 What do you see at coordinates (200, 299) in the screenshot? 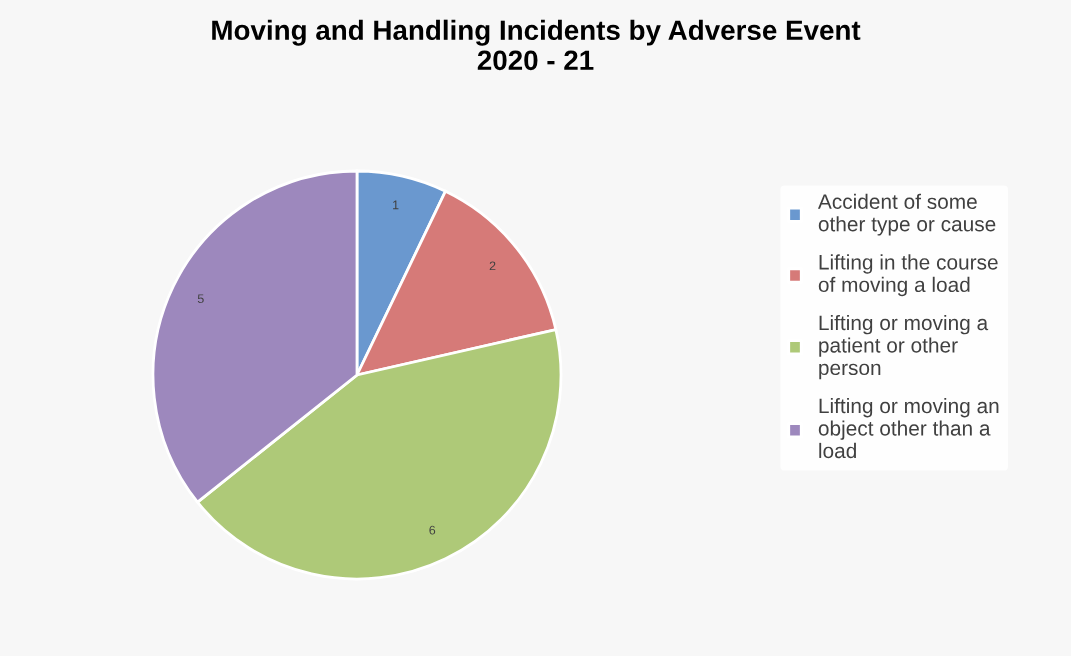
I see `data-label: 5` at bounding box center [200, 299].